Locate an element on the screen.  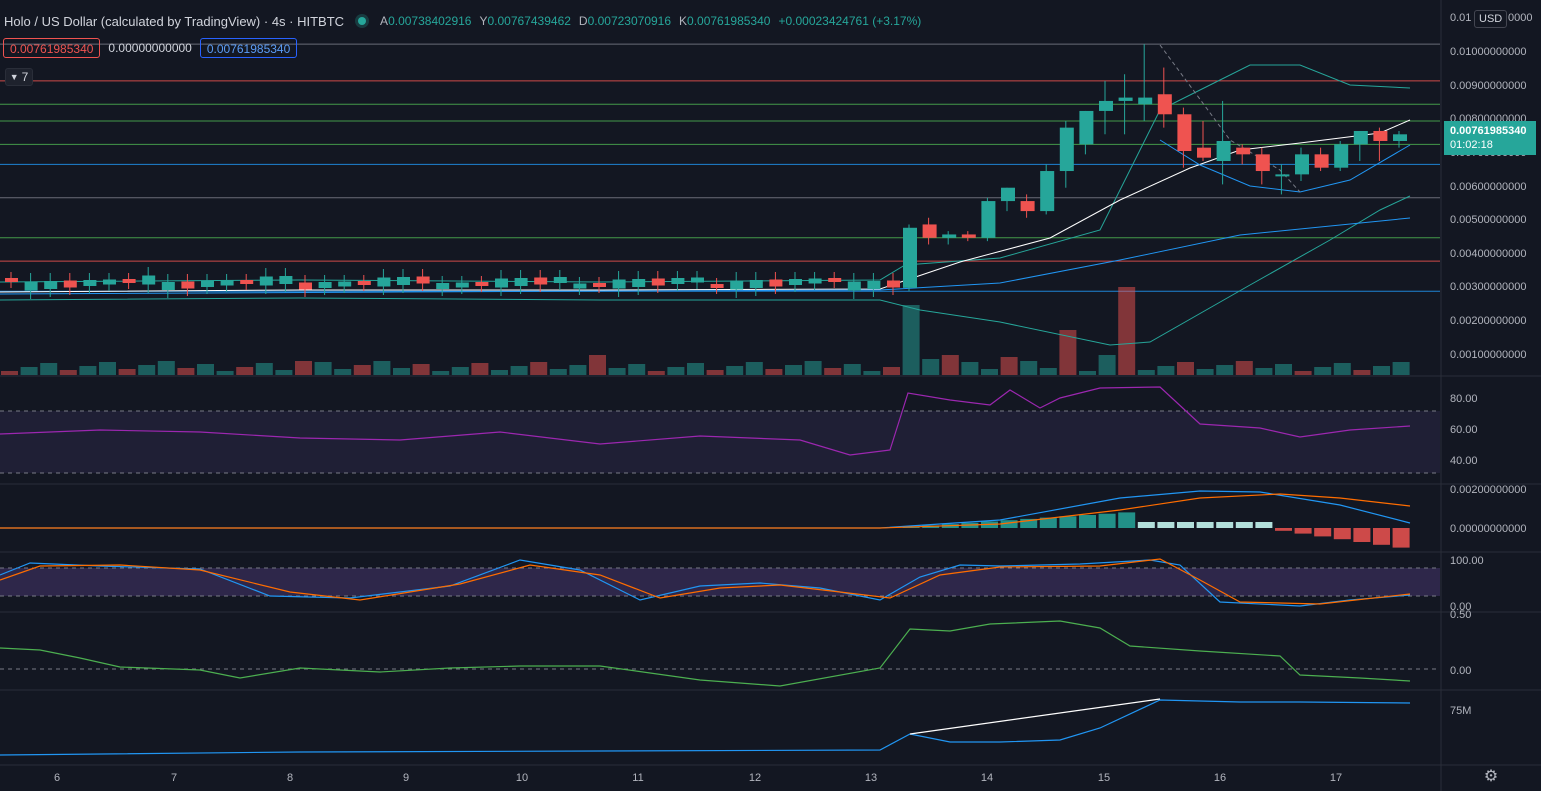
price-tick: 0000 is located at coordinates (1520, 18).